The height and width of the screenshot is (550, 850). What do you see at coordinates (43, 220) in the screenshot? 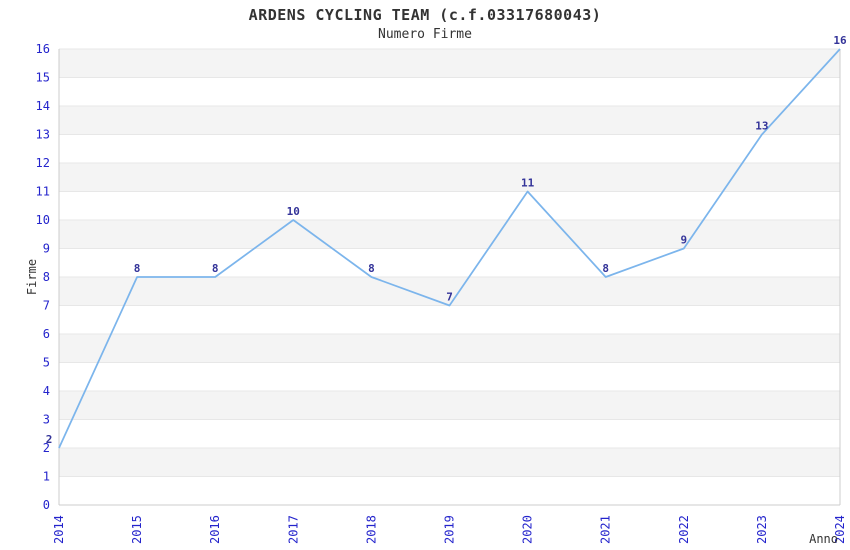
I see `y-tick-label: 10` at bounding box center [43, 220].